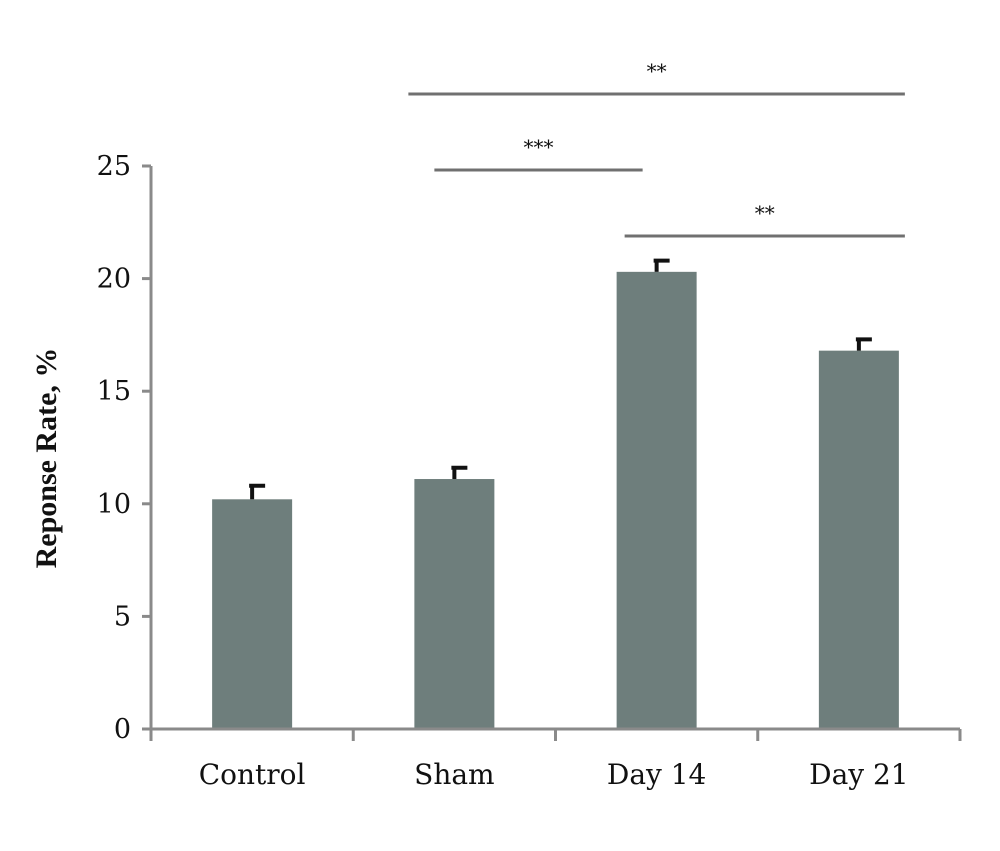  I want to click on x-tick-label: Control, so click(252, 774).